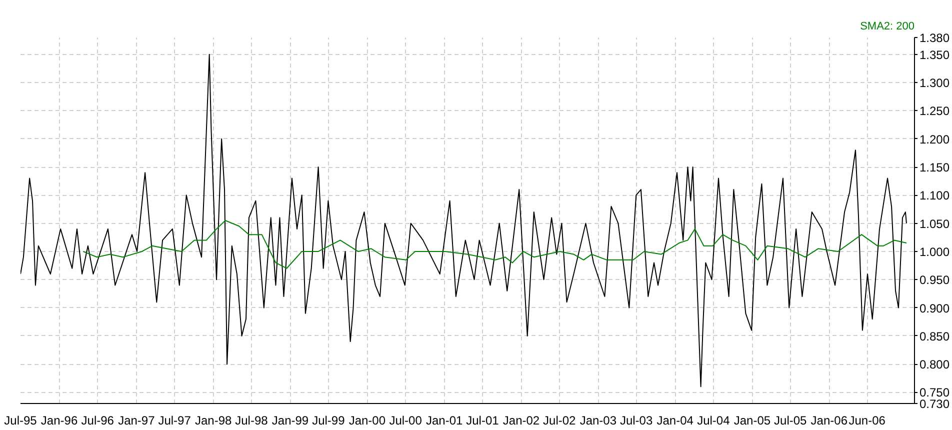 This screenshot has height=430, width=952. What do you see at coordinates (494, 244) in the screenshot?
I see `line-series` at bounding box center [494, 244].